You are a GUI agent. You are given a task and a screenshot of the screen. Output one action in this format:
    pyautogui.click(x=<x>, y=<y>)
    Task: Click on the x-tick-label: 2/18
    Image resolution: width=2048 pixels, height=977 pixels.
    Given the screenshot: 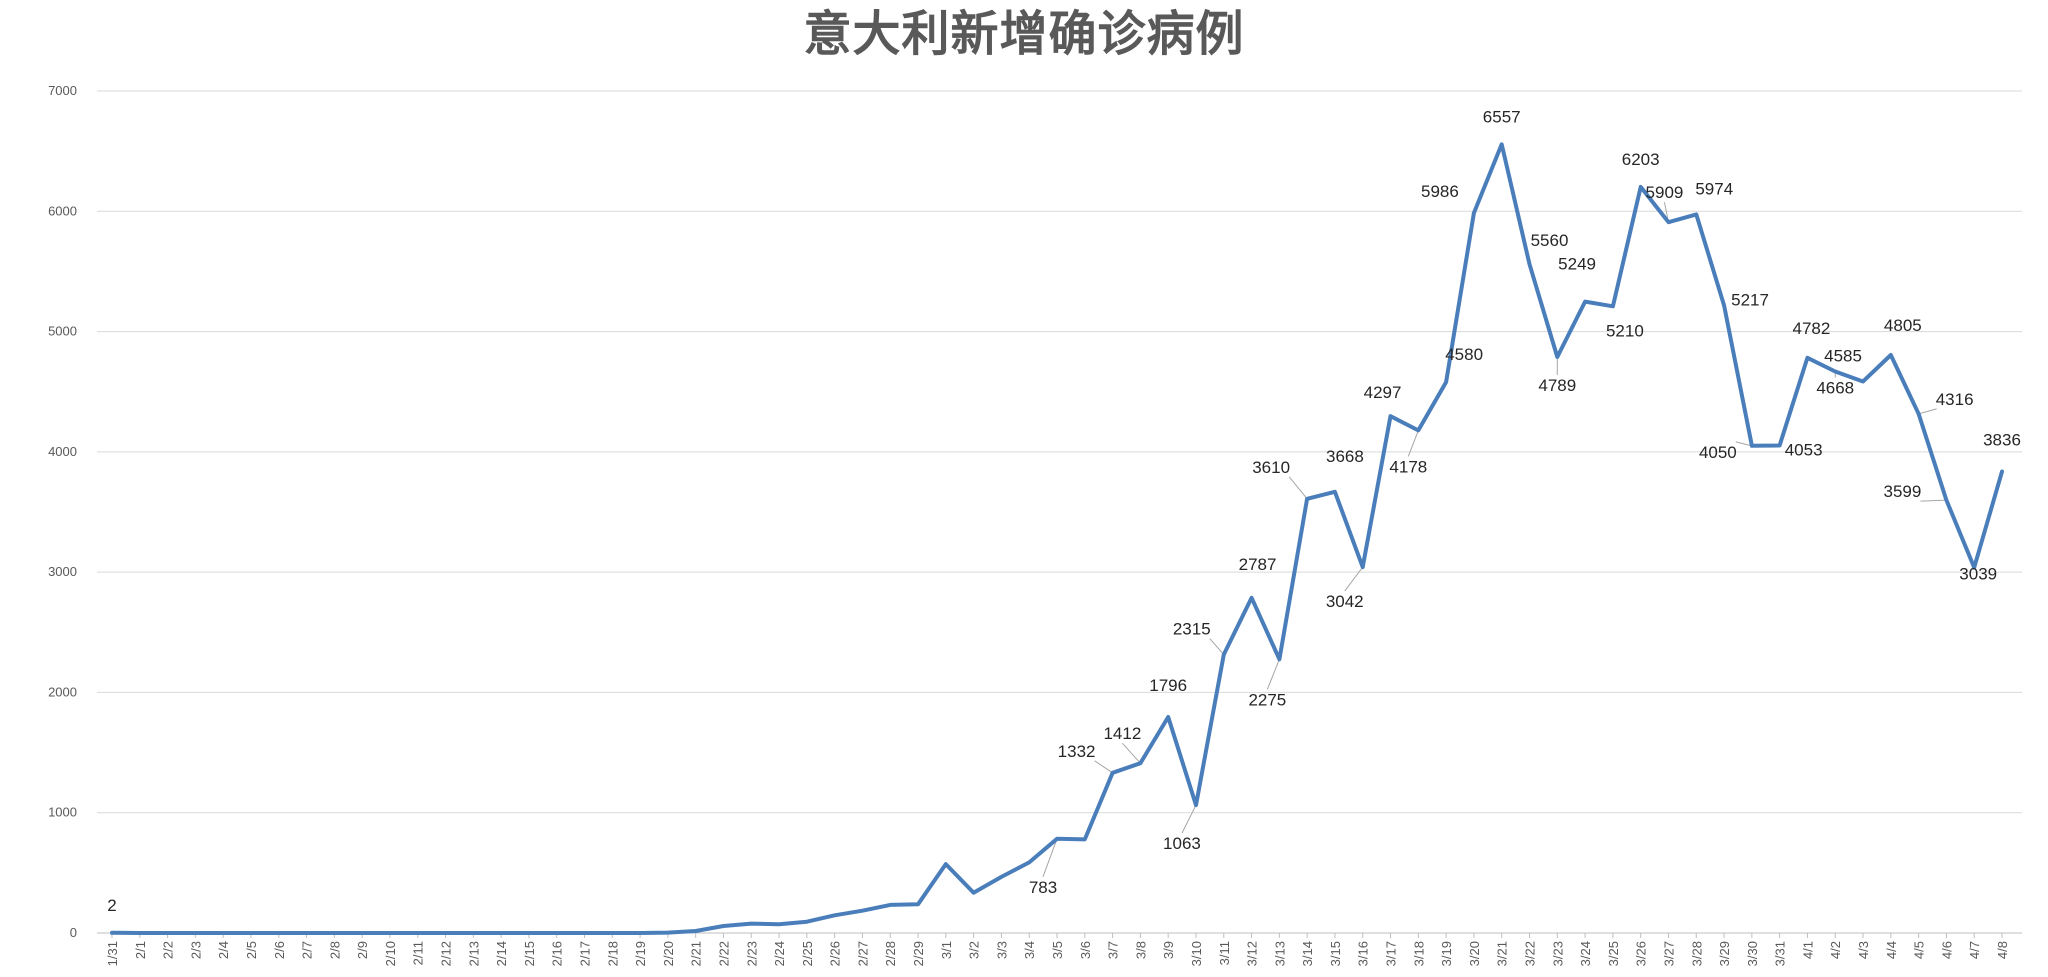 What is the action you would take?
    pyautogui.click(x=612, y=953)
    